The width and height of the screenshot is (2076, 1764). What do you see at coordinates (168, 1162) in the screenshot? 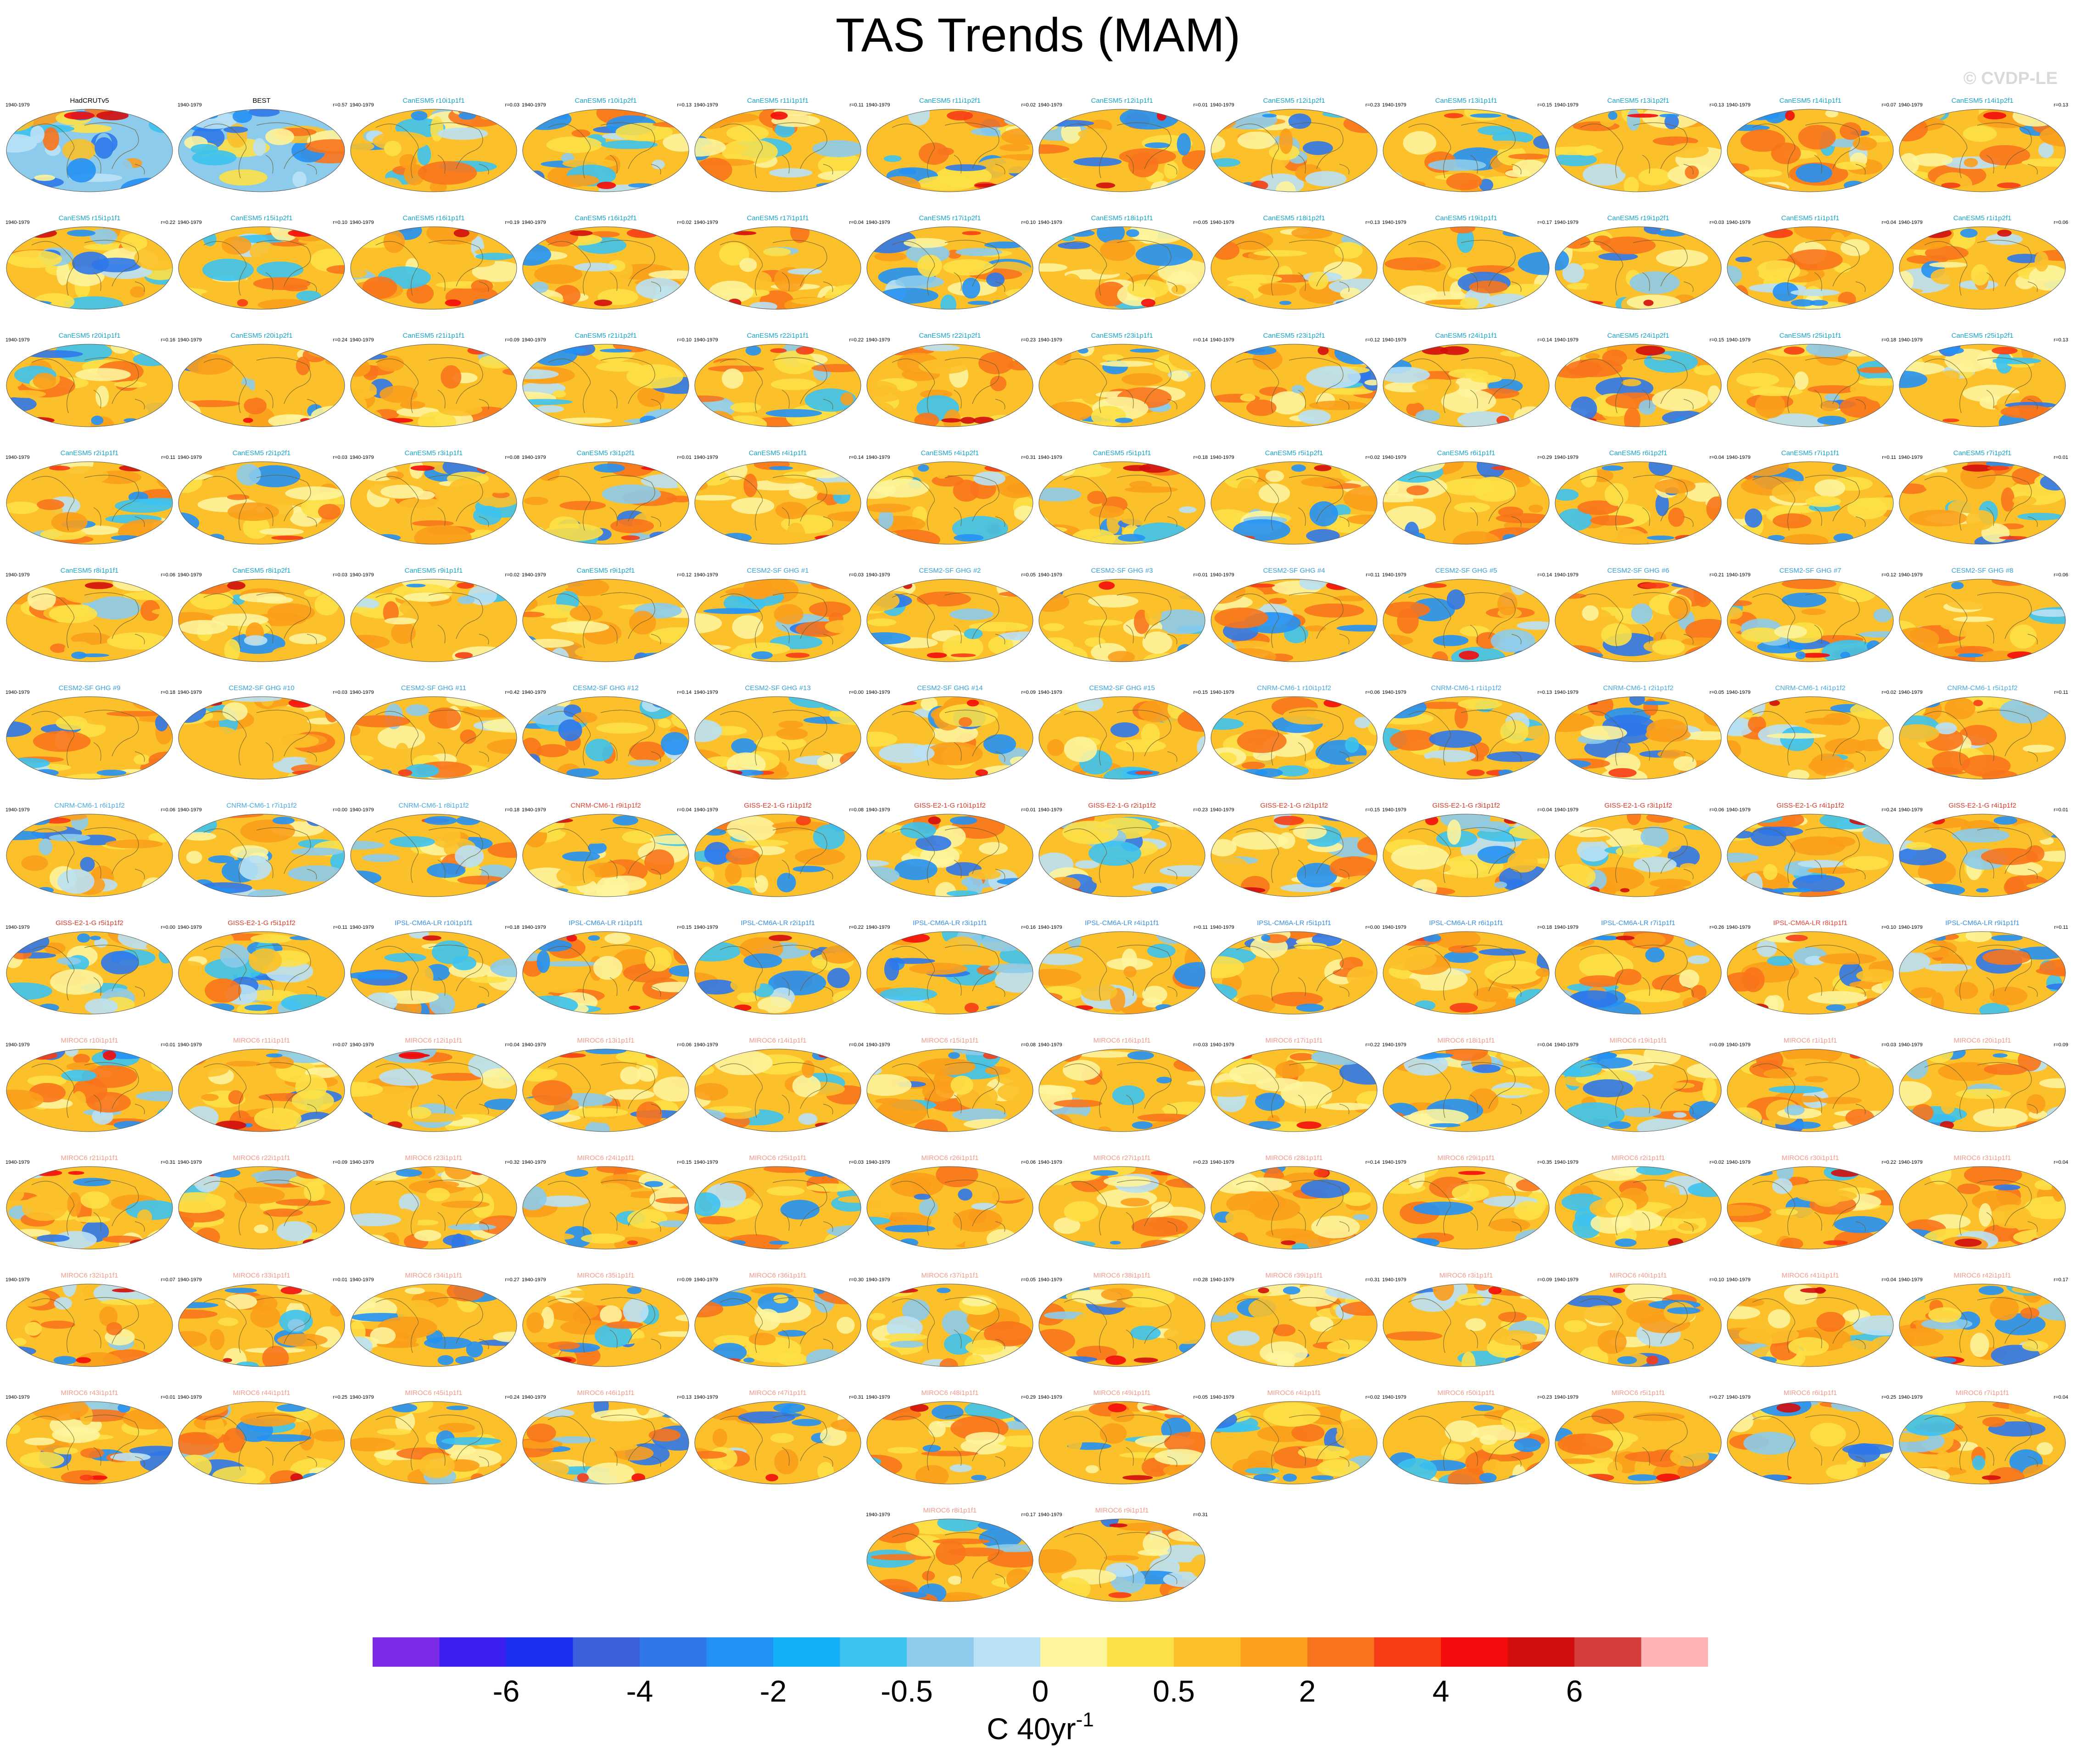
I see `panel-correlation: r=0.31` at bounding box center [168, 1162].